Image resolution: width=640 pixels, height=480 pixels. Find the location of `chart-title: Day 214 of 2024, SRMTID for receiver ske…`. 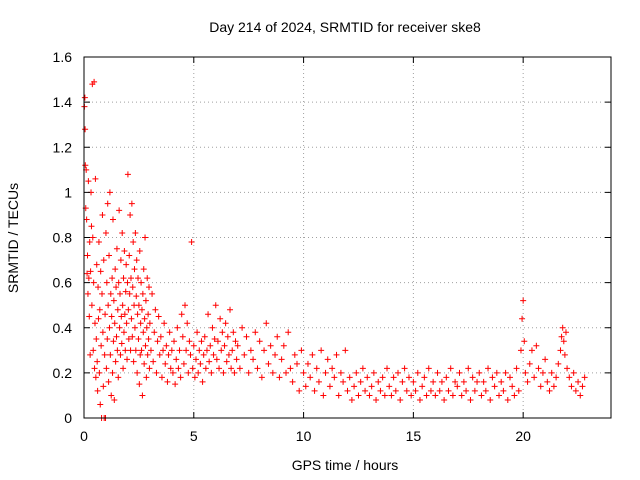

chart-title: Day 214 of 2024, SRMTID for receiver ske… is located at coordinates (345, 27).